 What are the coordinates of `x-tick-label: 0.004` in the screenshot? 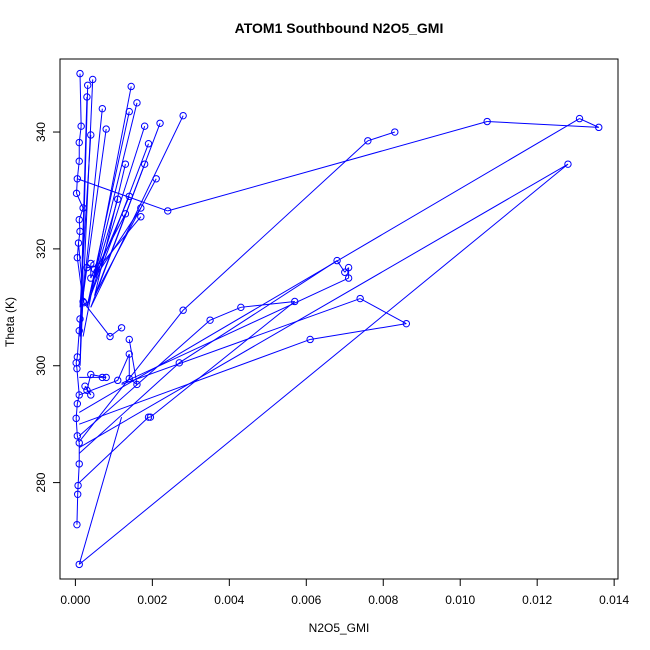 It's located at (229, 600).